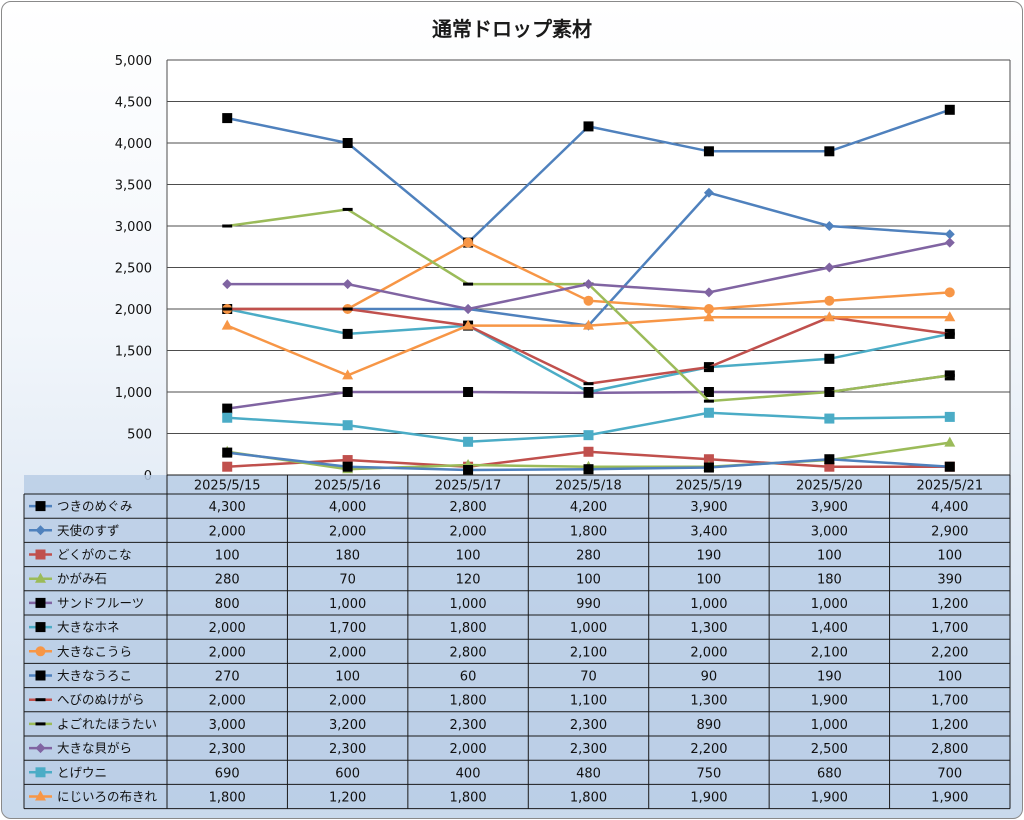 The image size is (1024, 820). I want to click on legend-label: どくがのこな, so click(94, 554).